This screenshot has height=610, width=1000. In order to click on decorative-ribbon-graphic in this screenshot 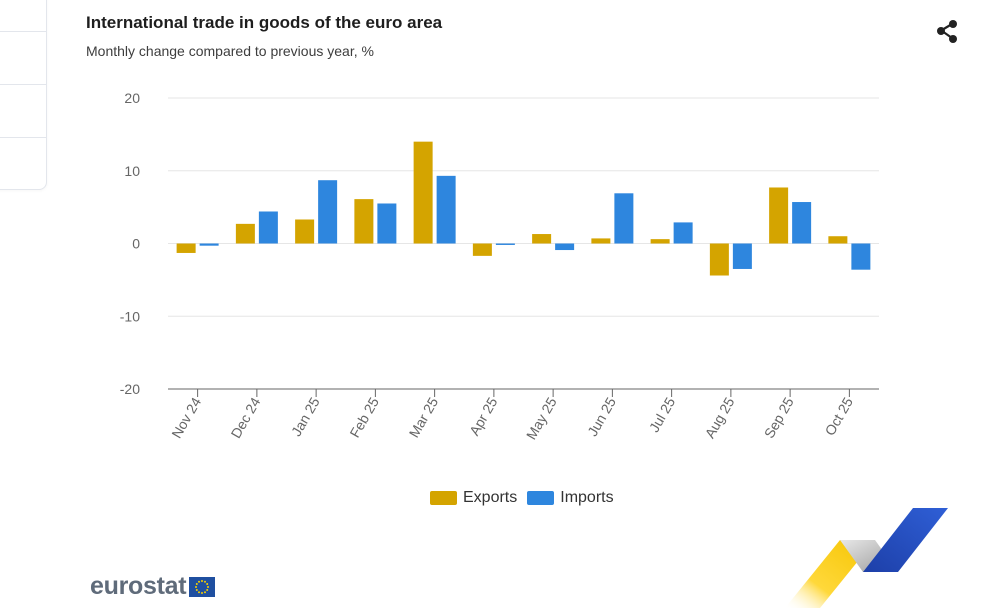, I will do `click(866, 558)`.